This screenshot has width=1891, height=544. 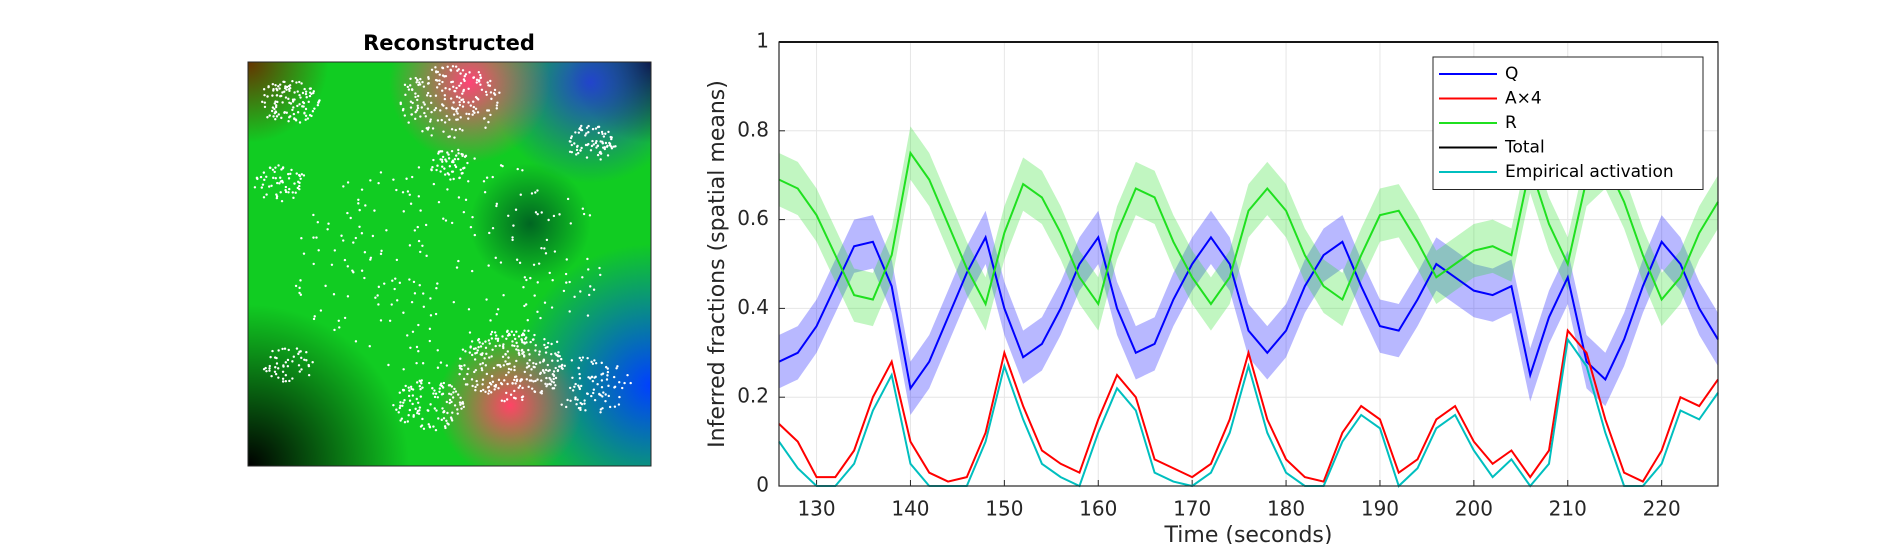 What do you see at coordinates (1098, 509) in the screenshot?
I see `x-tick-label: 160` at bounding box center [1098, 509].